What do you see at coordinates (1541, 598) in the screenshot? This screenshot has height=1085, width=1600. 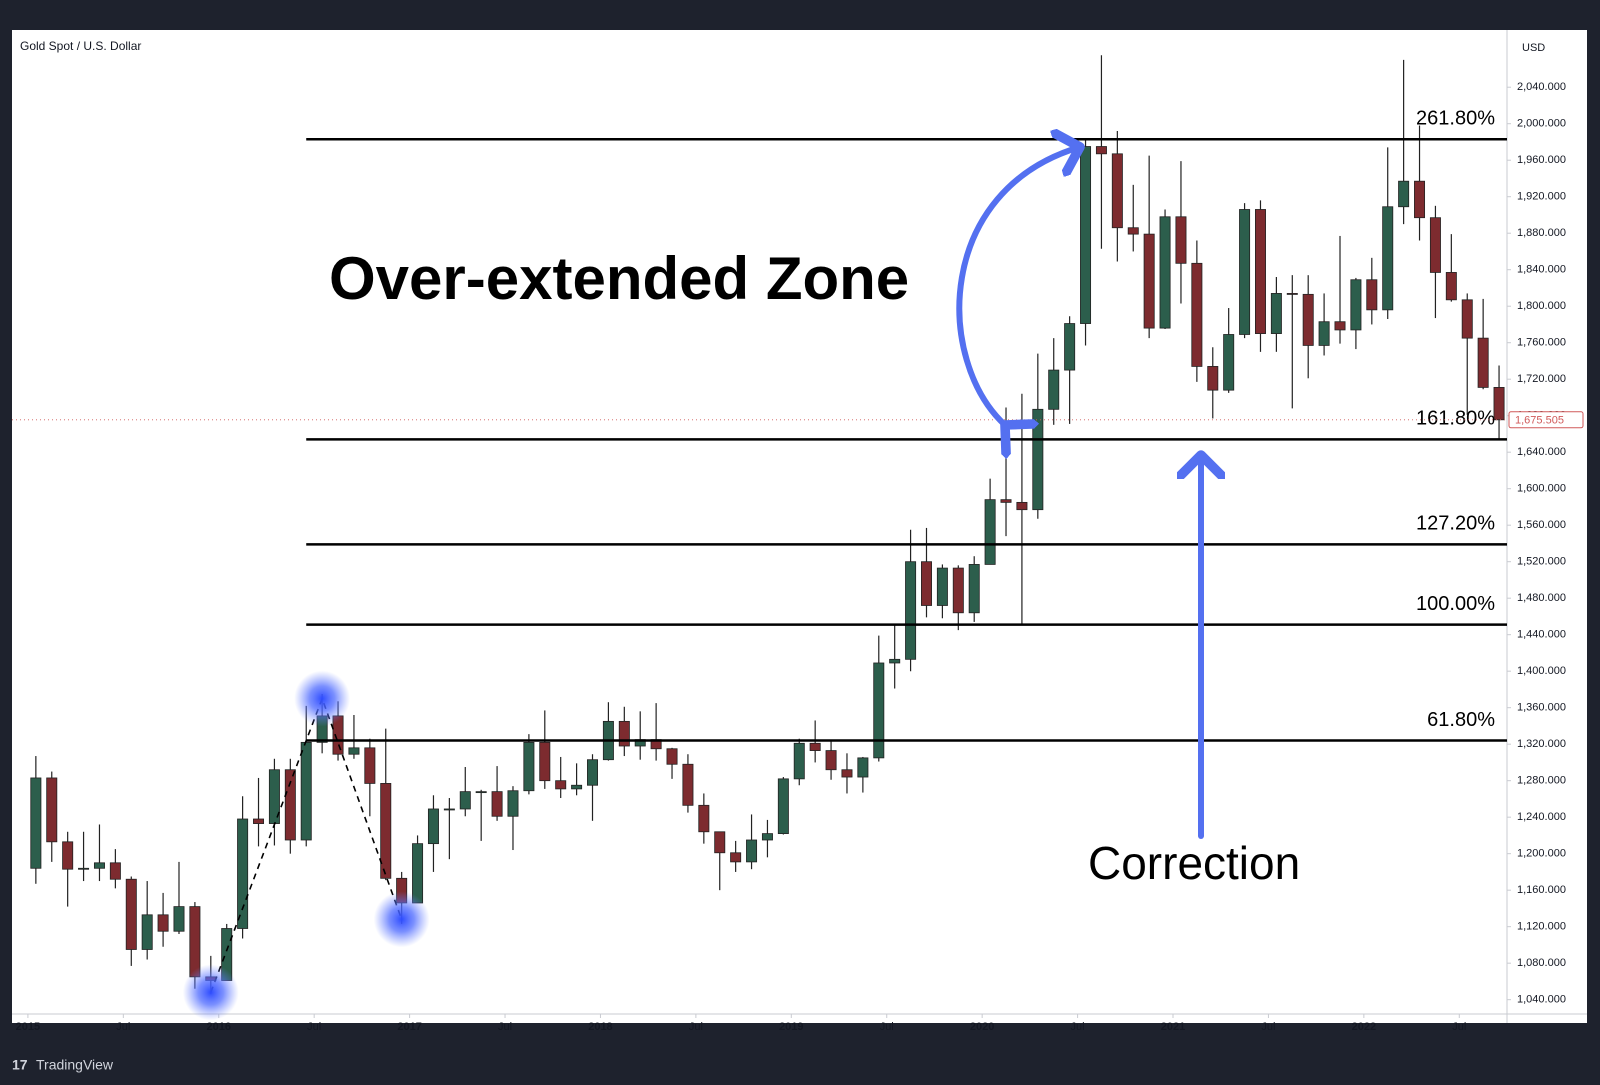 I see `y-tick-label: 1,480.000` at bounding box center [1541, 598].